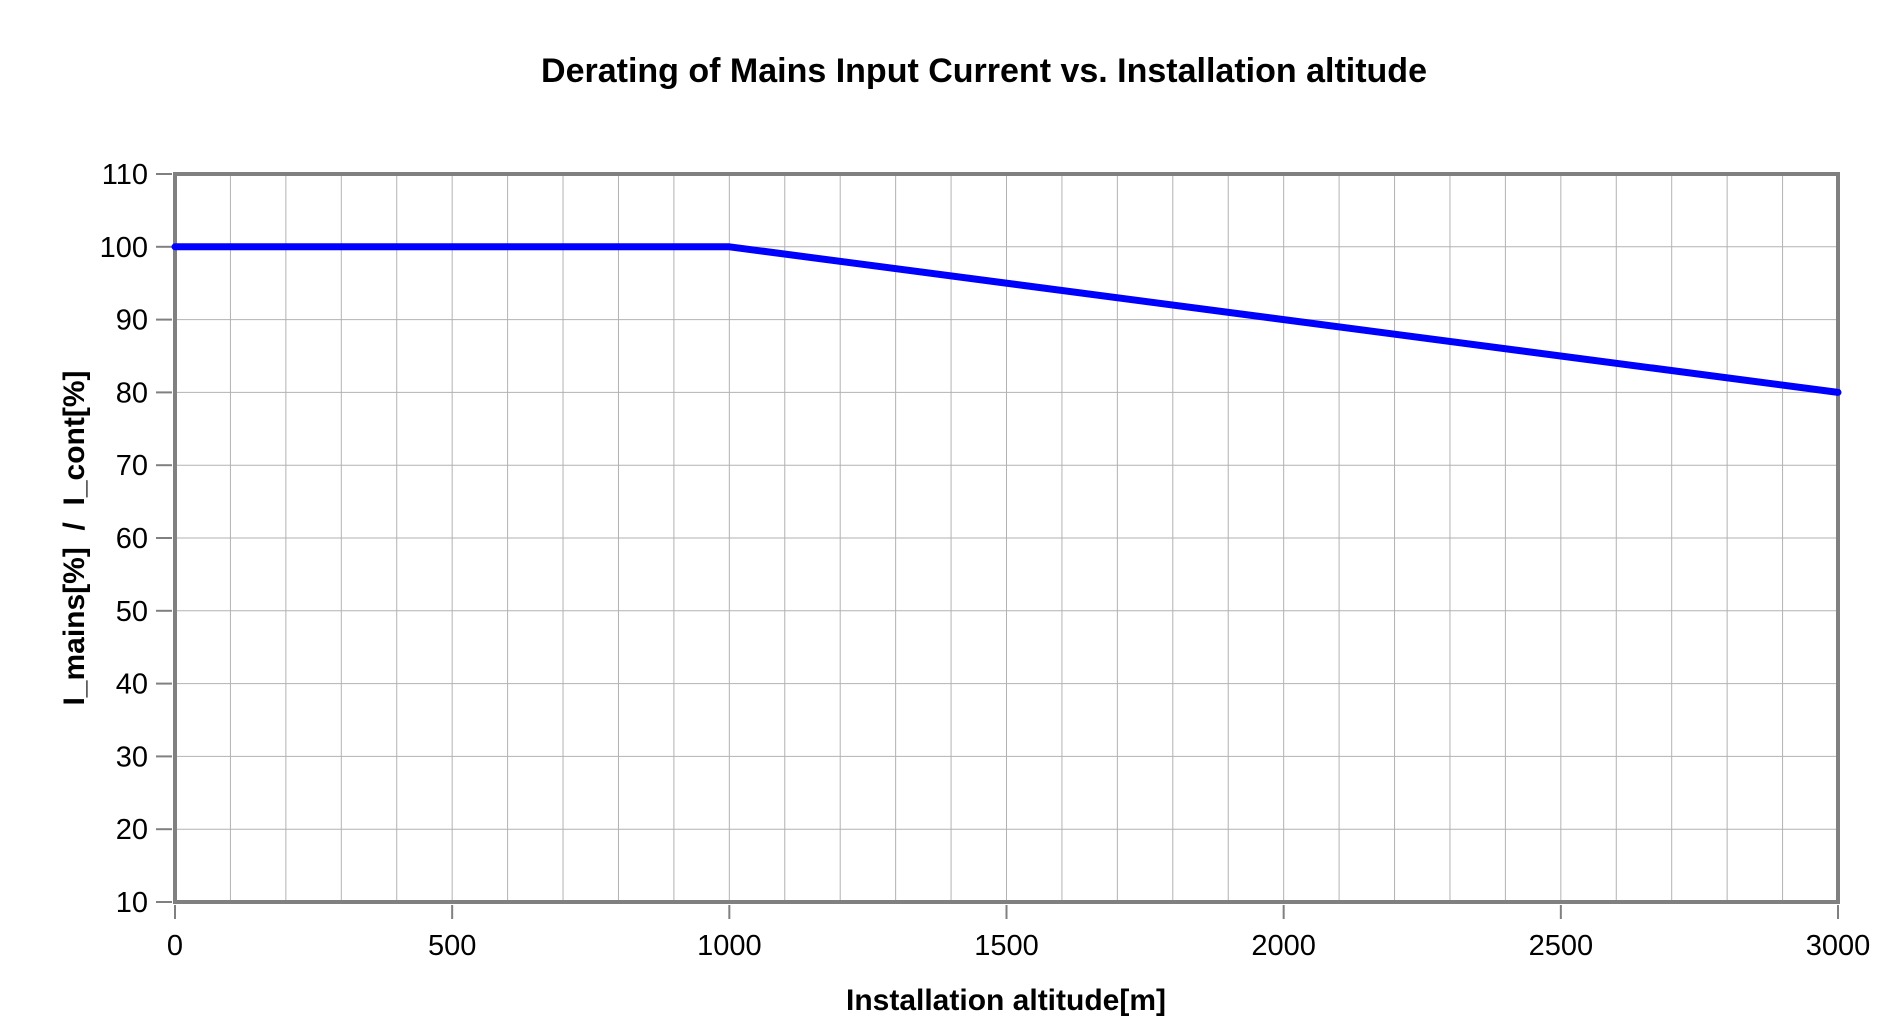 The height and width of the screenshot is (1032, 1884). I want to click on y-axis: 10 20 30 40 50 60 70 80 90 100 110, so click(136, 539).